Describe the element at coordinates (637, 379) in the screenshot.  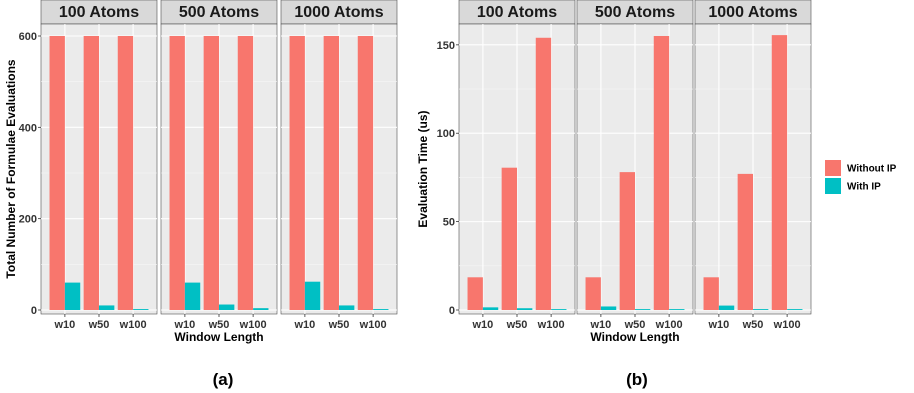
I see `subfigure-caption: (b)` at that location.